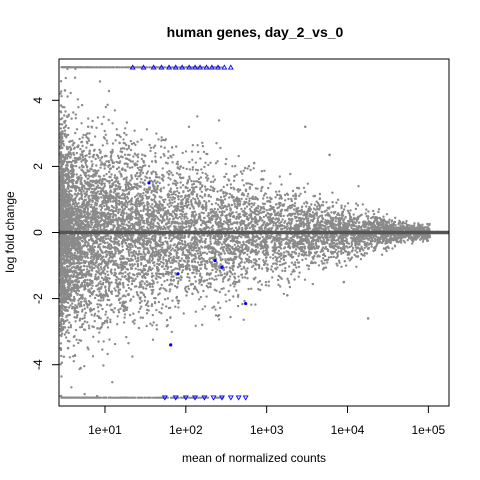 The image size is (480, 480). Describe the element at coordinates (255, 32) in the screenshot. I see `chart-title: human genes, day_2_vs_0` at that location.